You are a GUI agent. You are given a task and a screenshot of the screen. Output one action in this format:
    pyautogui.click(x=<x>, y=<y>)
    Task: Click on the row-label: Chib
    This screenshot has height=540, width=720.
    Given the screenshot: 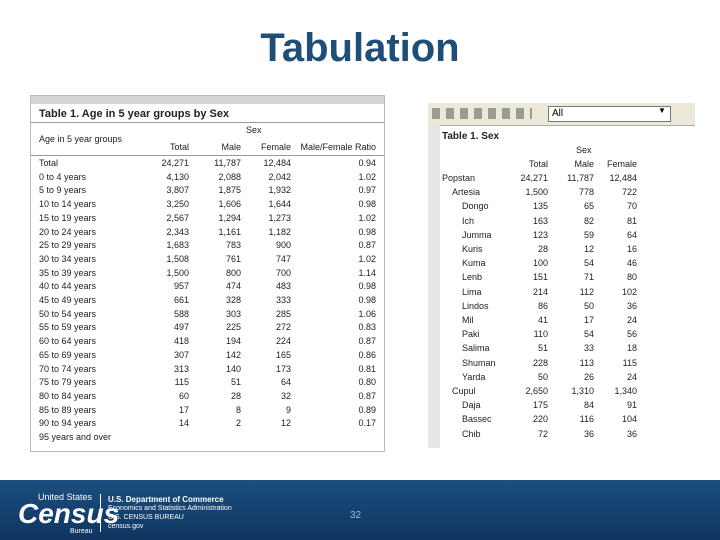 What is the action you would take?
    pyautogui.click(x=471, y=433)
    